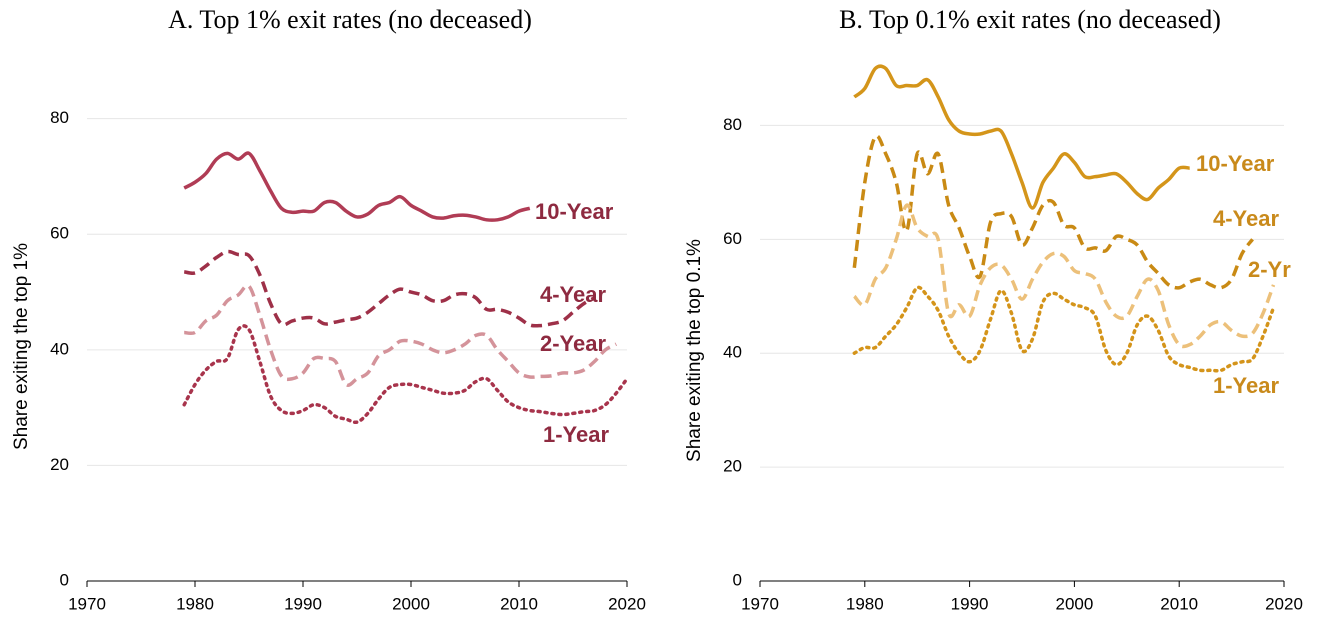  Describe the element at coordinates (1269, 269) in the screenshot. I see `series-label: 2-Yr` at that location.